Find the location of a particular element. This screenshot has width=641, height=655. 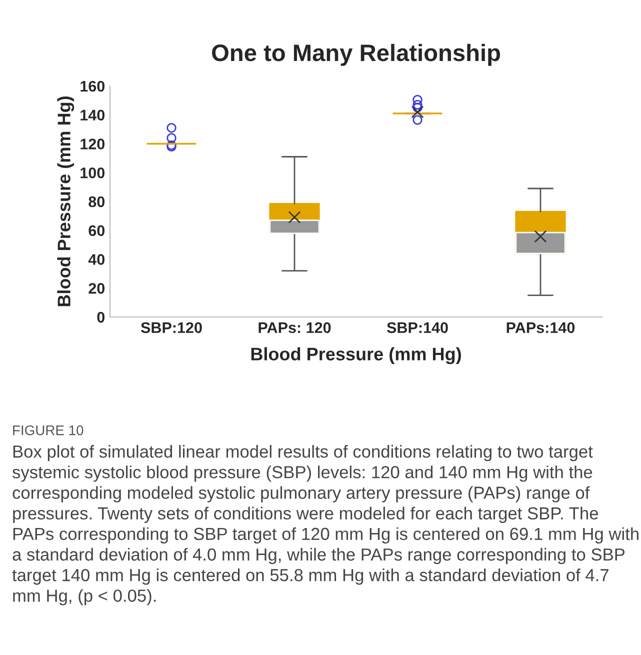

x-tick-label: SBP:120 is located at coordinates (171, 328).